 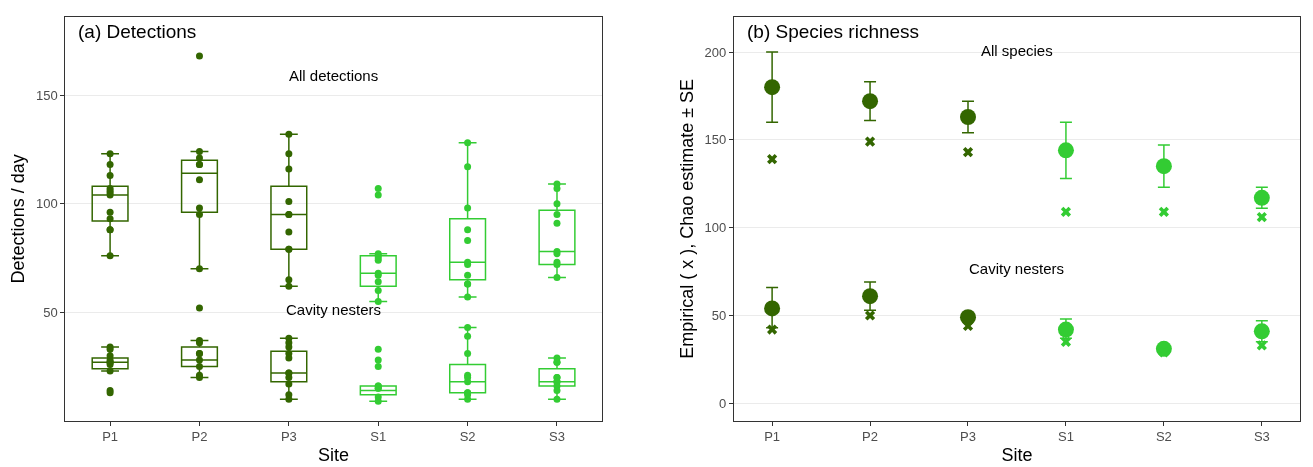 I want to click on chart-title: (b) Species richness, so click(x=833, y=31).